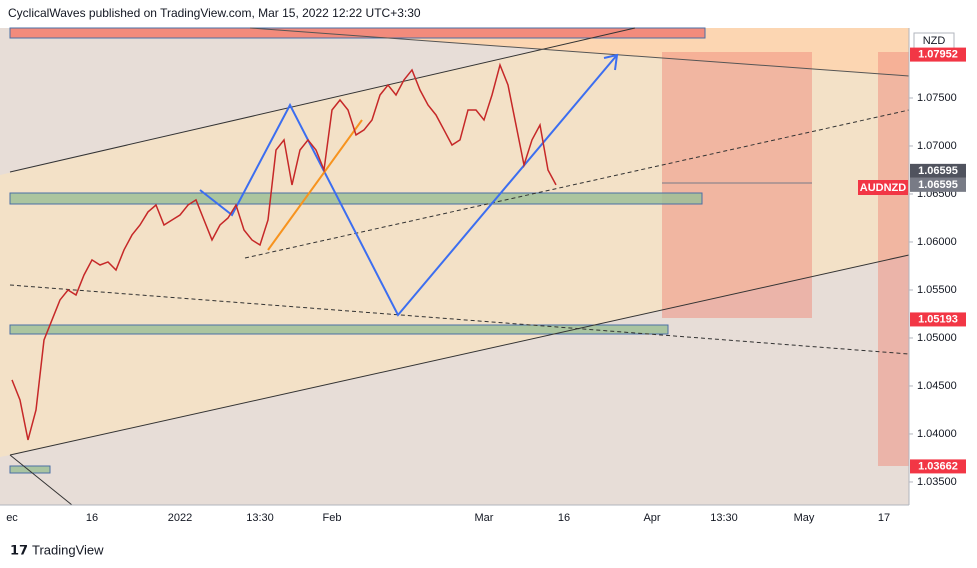 This screenshot has height=568, width=977. Describe the element at coordinates (68, 549) in the screenshot. I see `footer-text: TradingView` at that location.